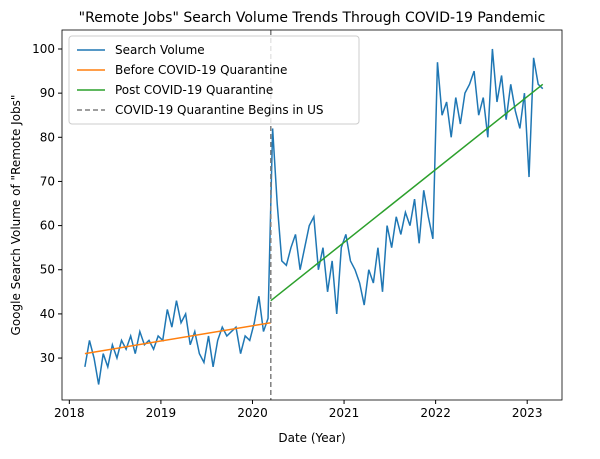 The width and height of the screenshot is (600, 459). I want to click on legend-box, so click(214, 80).